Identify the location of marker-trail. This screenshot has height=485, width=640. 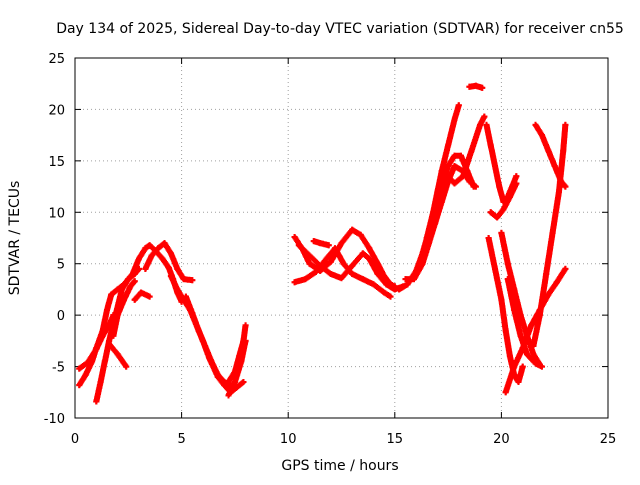
(130, 315).